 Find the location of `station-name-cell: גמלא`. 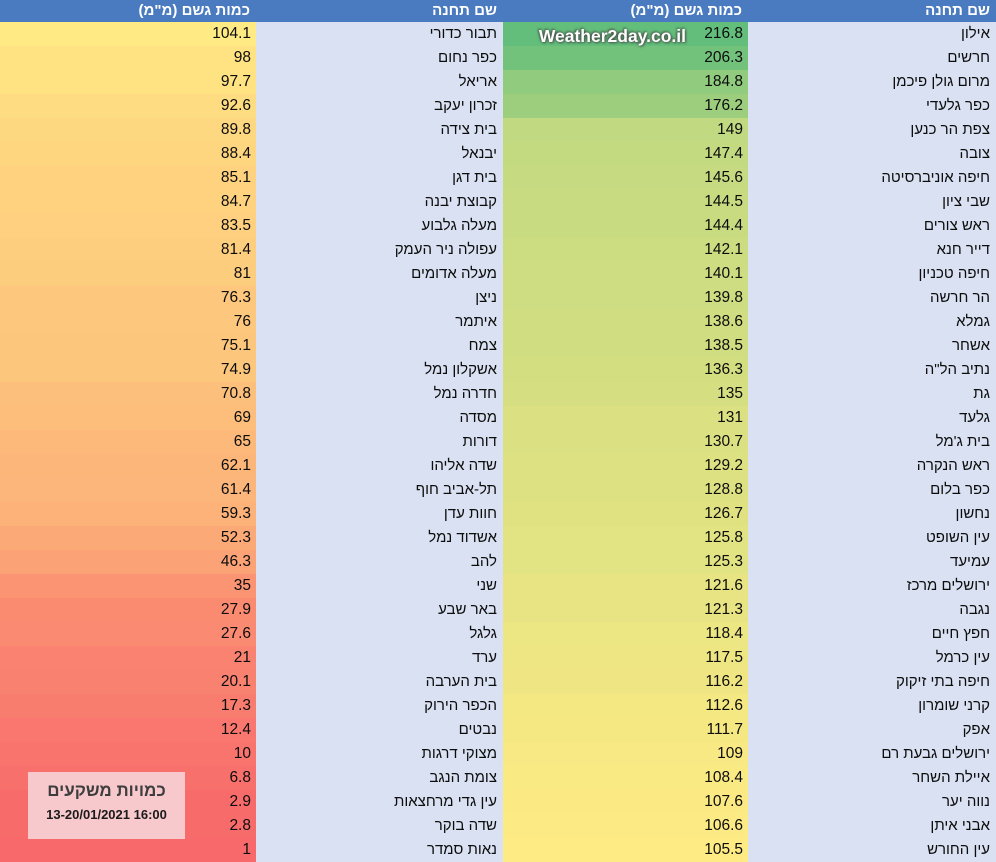

station-name-cell: גמלא is located at coordinates (973, 321).